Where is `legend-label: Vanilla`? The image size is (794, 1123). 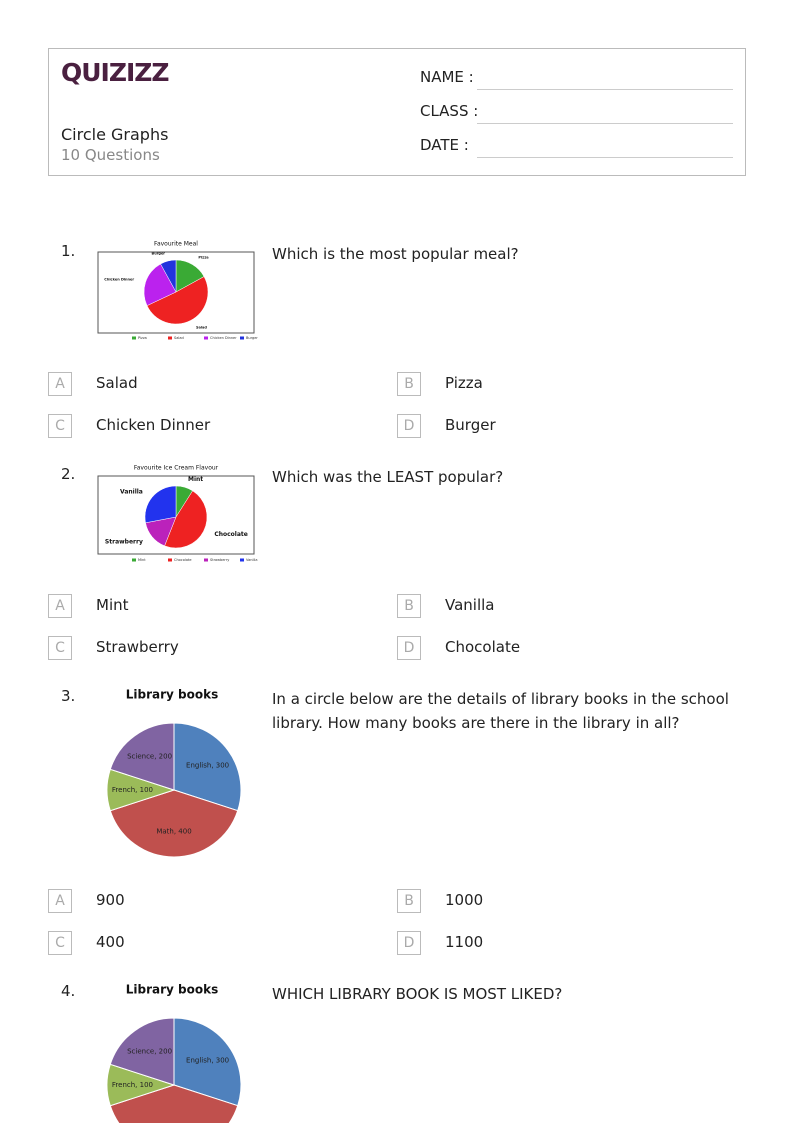
legend-label: Vanilla is located at coordinates (252, 560).